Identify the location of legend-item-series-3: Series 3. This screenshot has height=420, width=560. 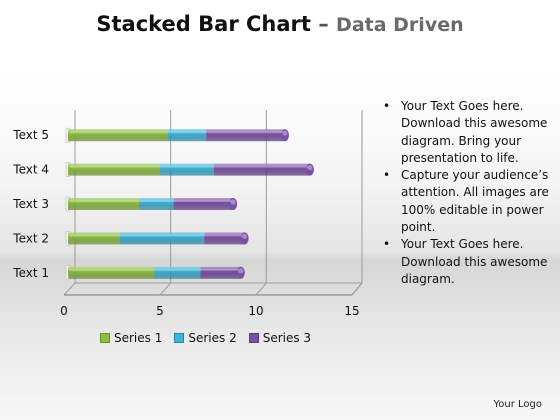
(280, 338).